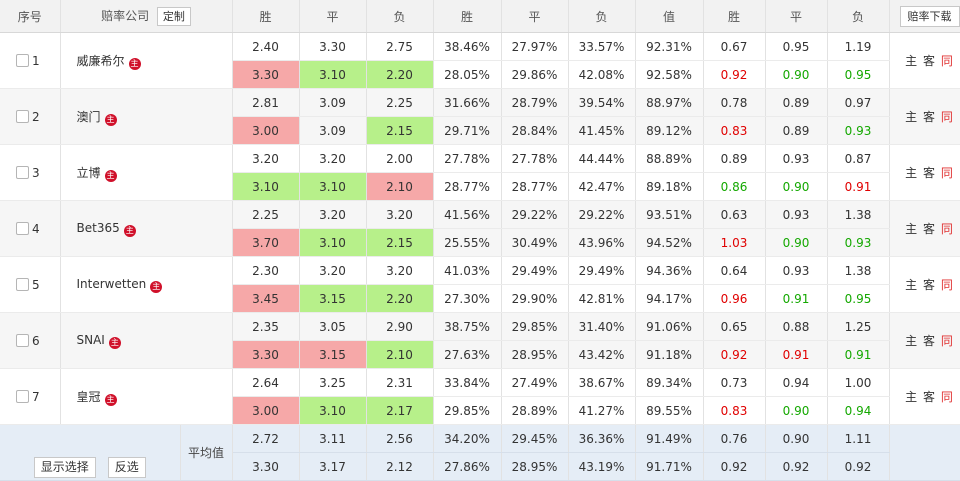  Describe the element at coordinates (266, 186) in the screenshot. I see `odds-win-current: 3.10` at that location.